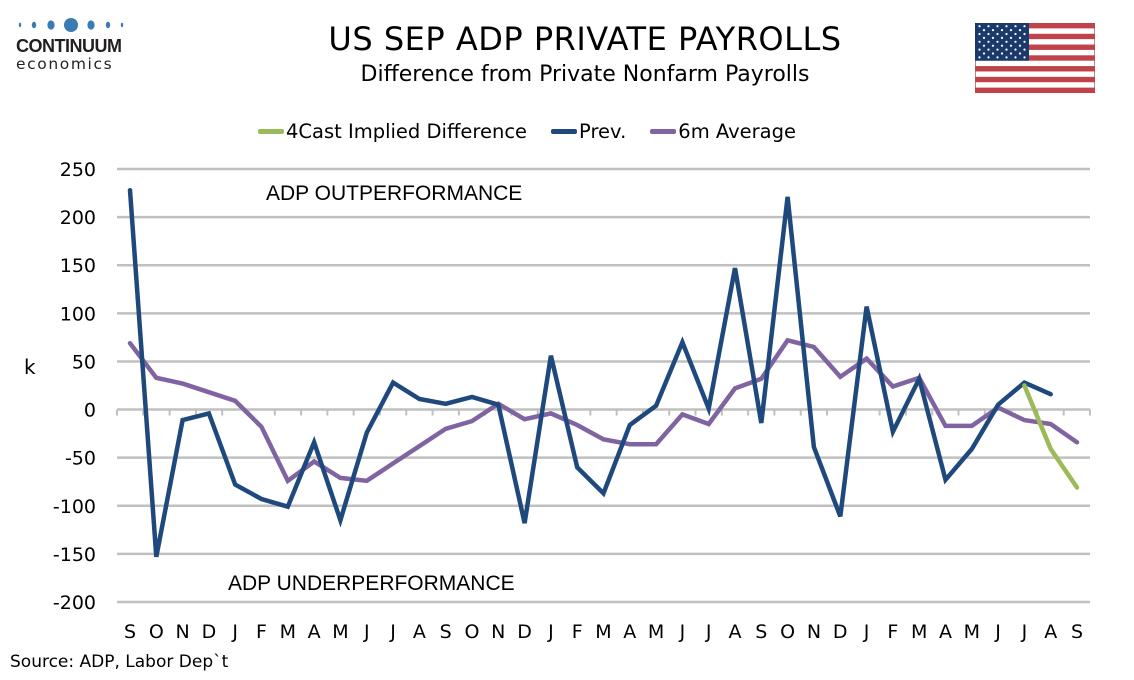 The height and width of the screenshot is (680, 1134). What do you see at coordinates (603, 131) in the screenshot?
I see `legend-label-prev: Prev.` at bounding box center [603, 131].